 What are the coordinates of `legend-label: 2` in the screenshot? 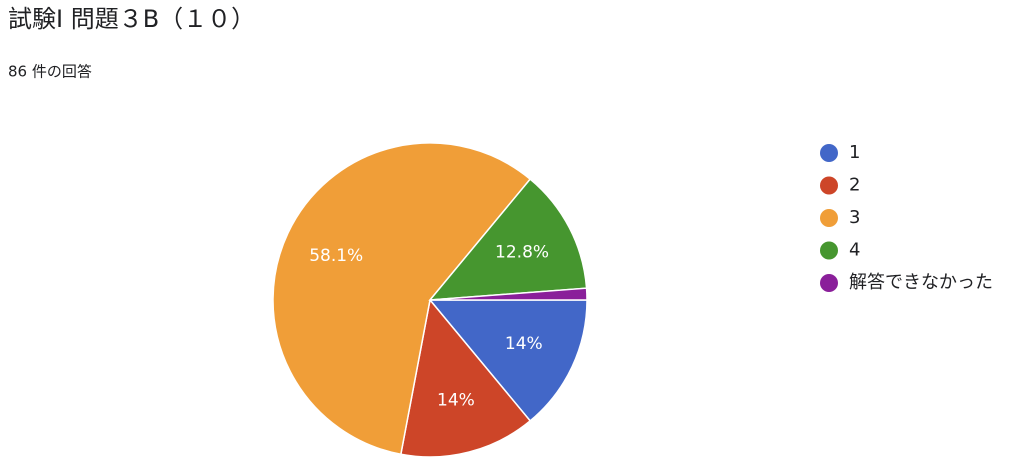 It's located at (854, 185).